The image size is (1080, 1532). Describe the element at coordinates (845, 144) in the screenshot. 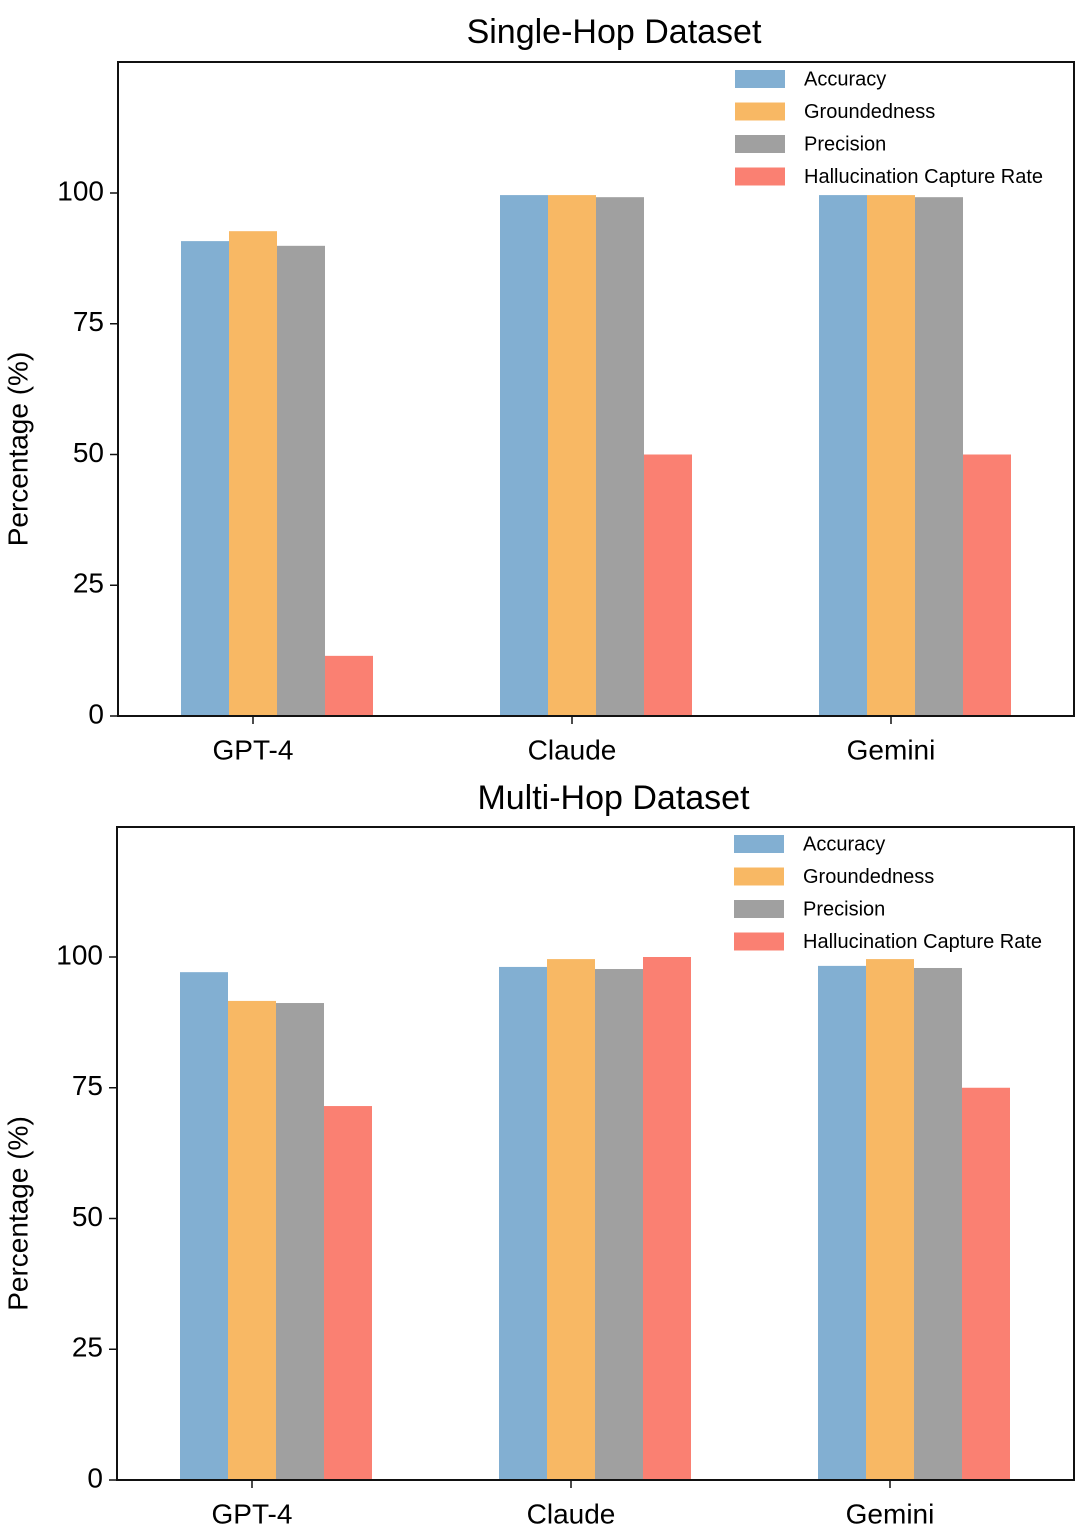

I see `single-hop-legend-label: Precision` at that location.